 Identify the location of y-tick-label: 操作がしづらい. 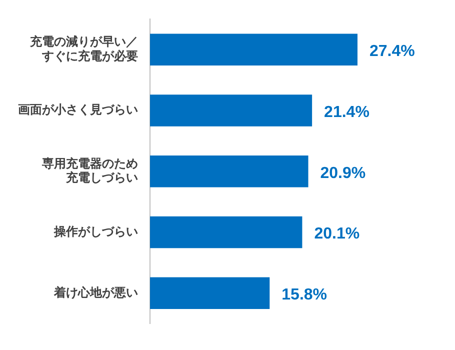
(95, 231).